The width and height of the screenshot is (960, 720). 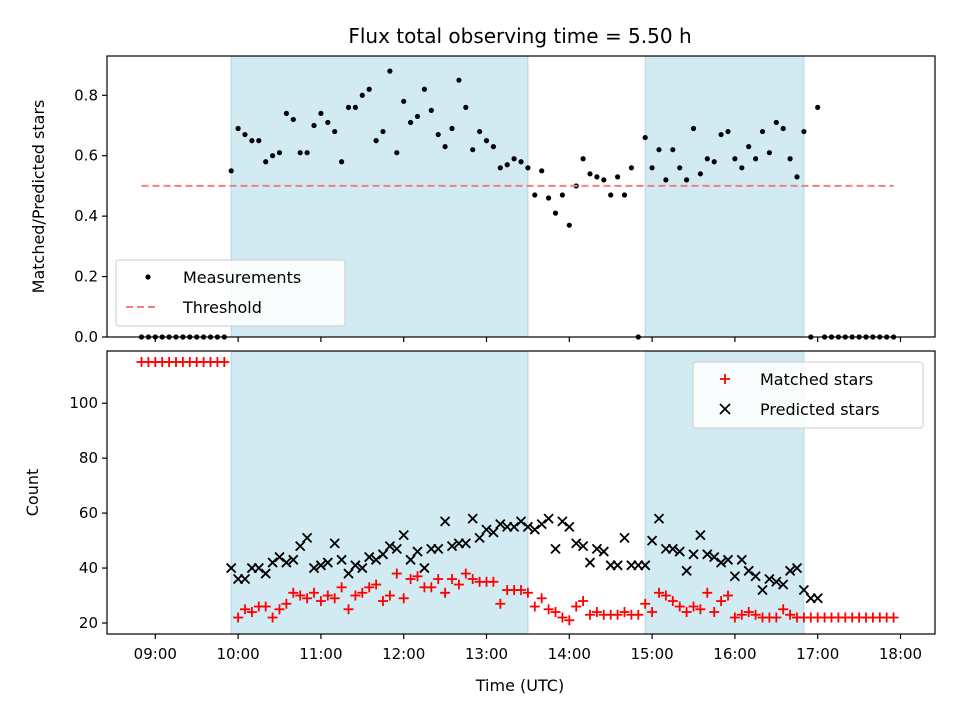 I want to click on figure-title: Flux total observing time = 5.50 h, so click(x=519, y=36).